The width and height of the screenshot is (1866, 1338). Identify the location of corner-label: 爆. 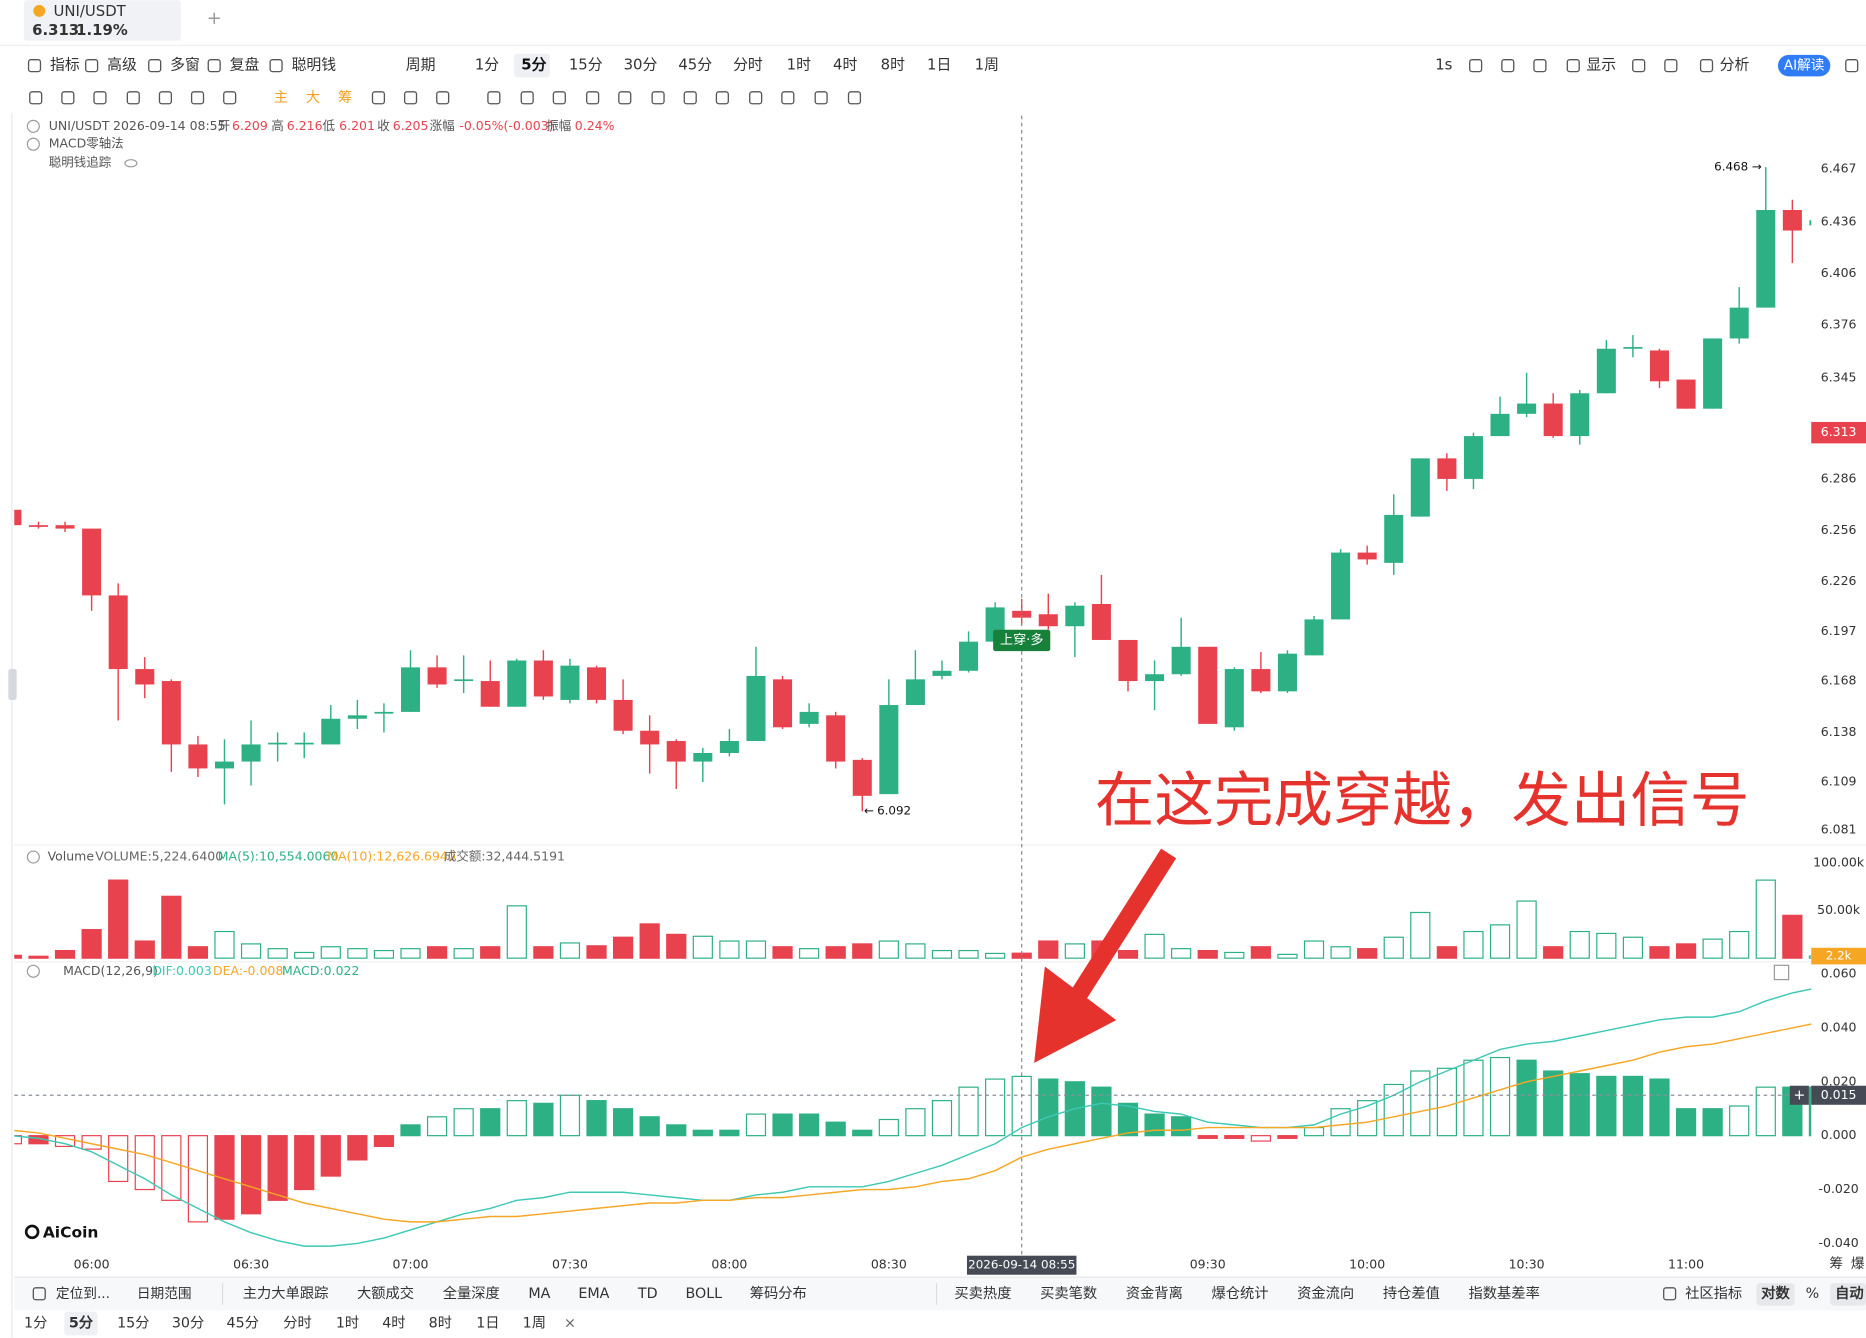
(1858, 1264).